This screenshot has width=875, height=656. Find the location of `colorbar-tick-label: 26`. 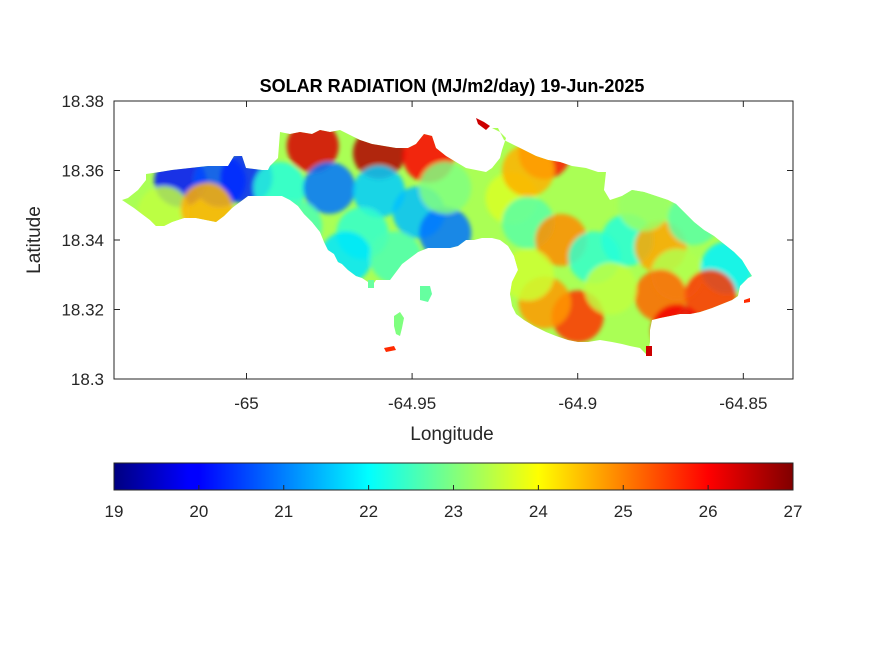

colorbar-tick-label: 26 is located at coordinates (708, 511).